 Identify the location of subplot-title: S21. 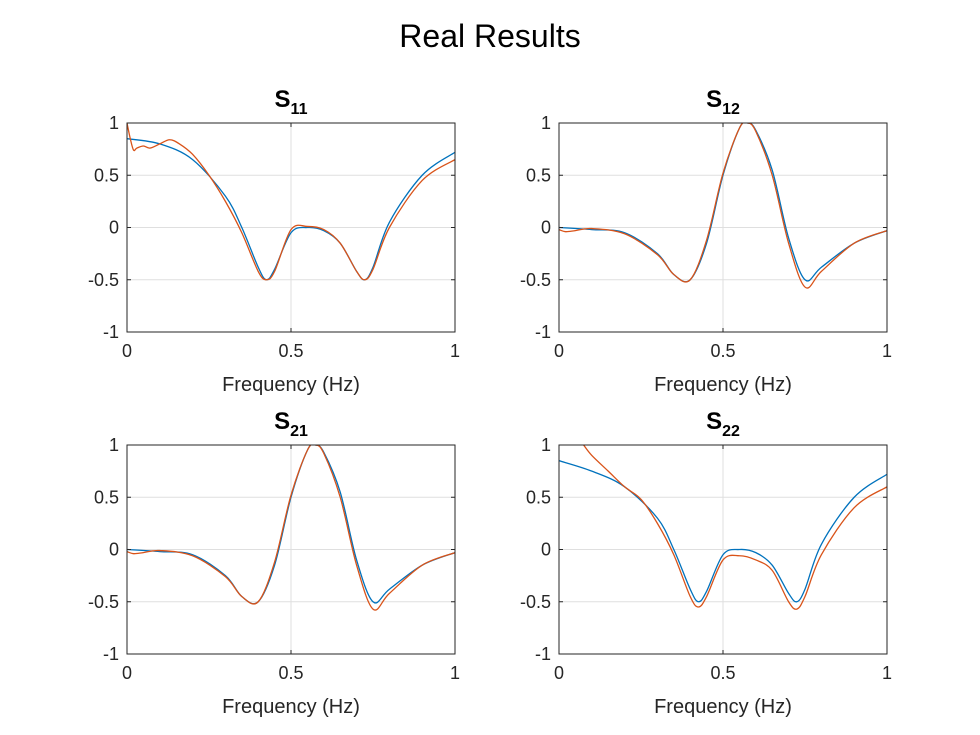
(291, 424).